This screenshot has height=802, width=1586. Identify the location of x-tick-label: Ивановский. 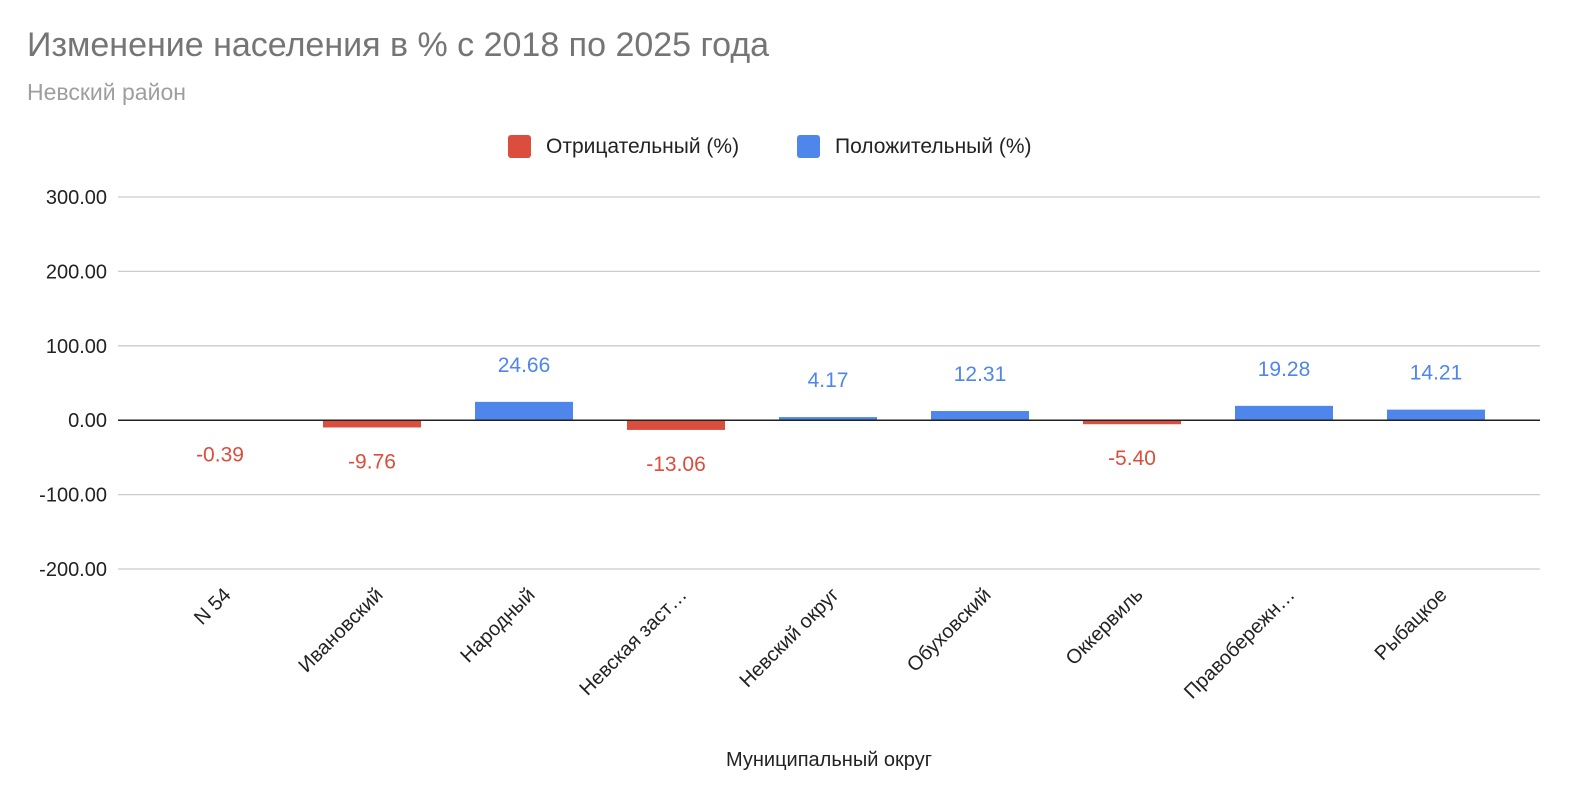
(341, 630).